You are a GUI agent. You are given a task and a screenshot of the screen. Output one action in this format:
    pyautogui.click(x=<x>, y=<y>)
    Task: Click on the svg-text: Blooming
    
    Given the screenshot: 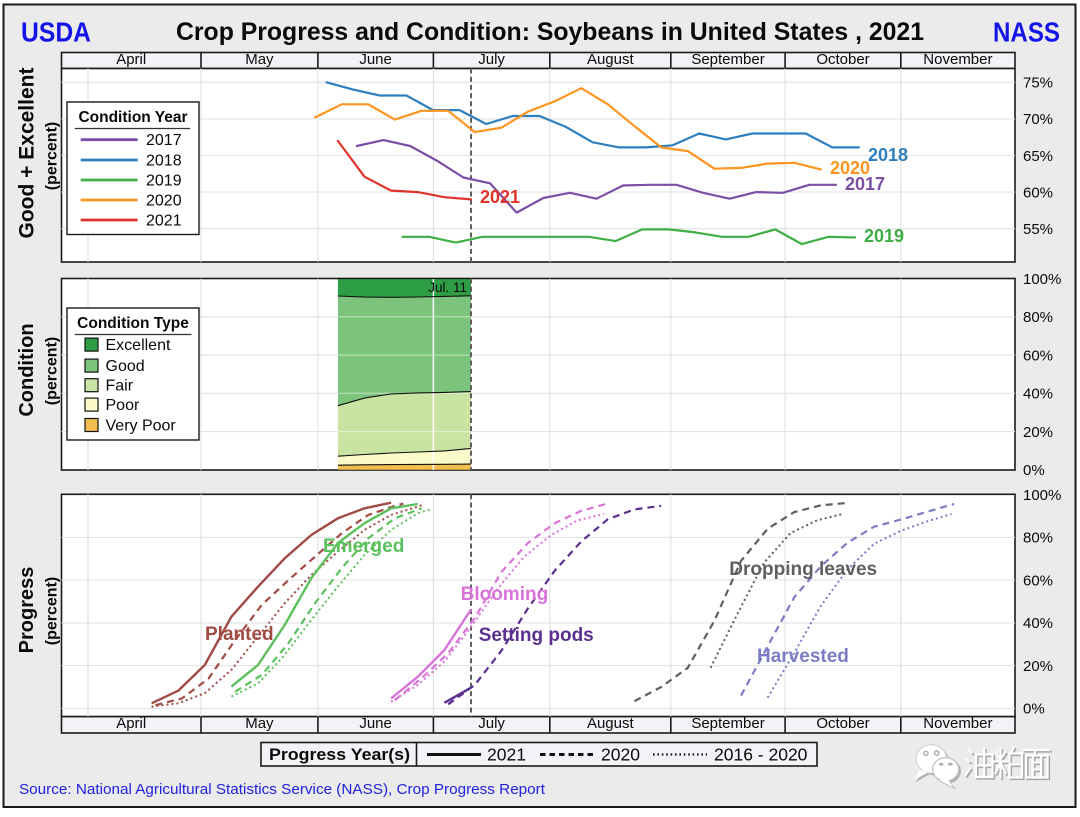 What is the action you would take?
    pyautogui.click(x=505, y=594)
    